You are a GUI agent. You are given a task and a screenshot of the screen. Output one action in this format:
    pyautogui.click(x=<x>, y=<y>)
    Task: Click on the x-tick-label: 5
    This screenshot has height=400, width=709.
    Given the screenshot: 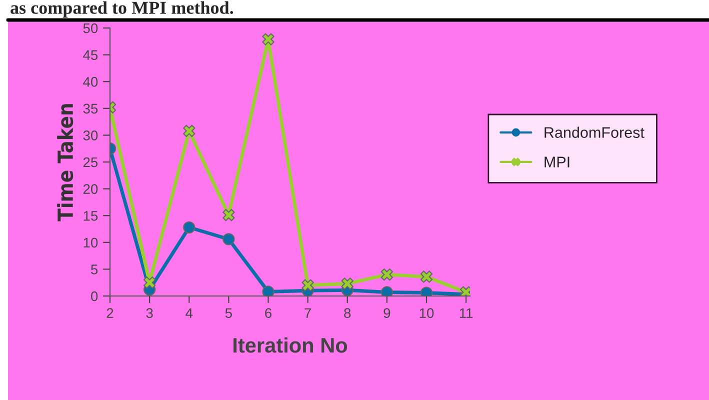 What is the action you would take?
    pyautogui.click(x=228, y=313)
    